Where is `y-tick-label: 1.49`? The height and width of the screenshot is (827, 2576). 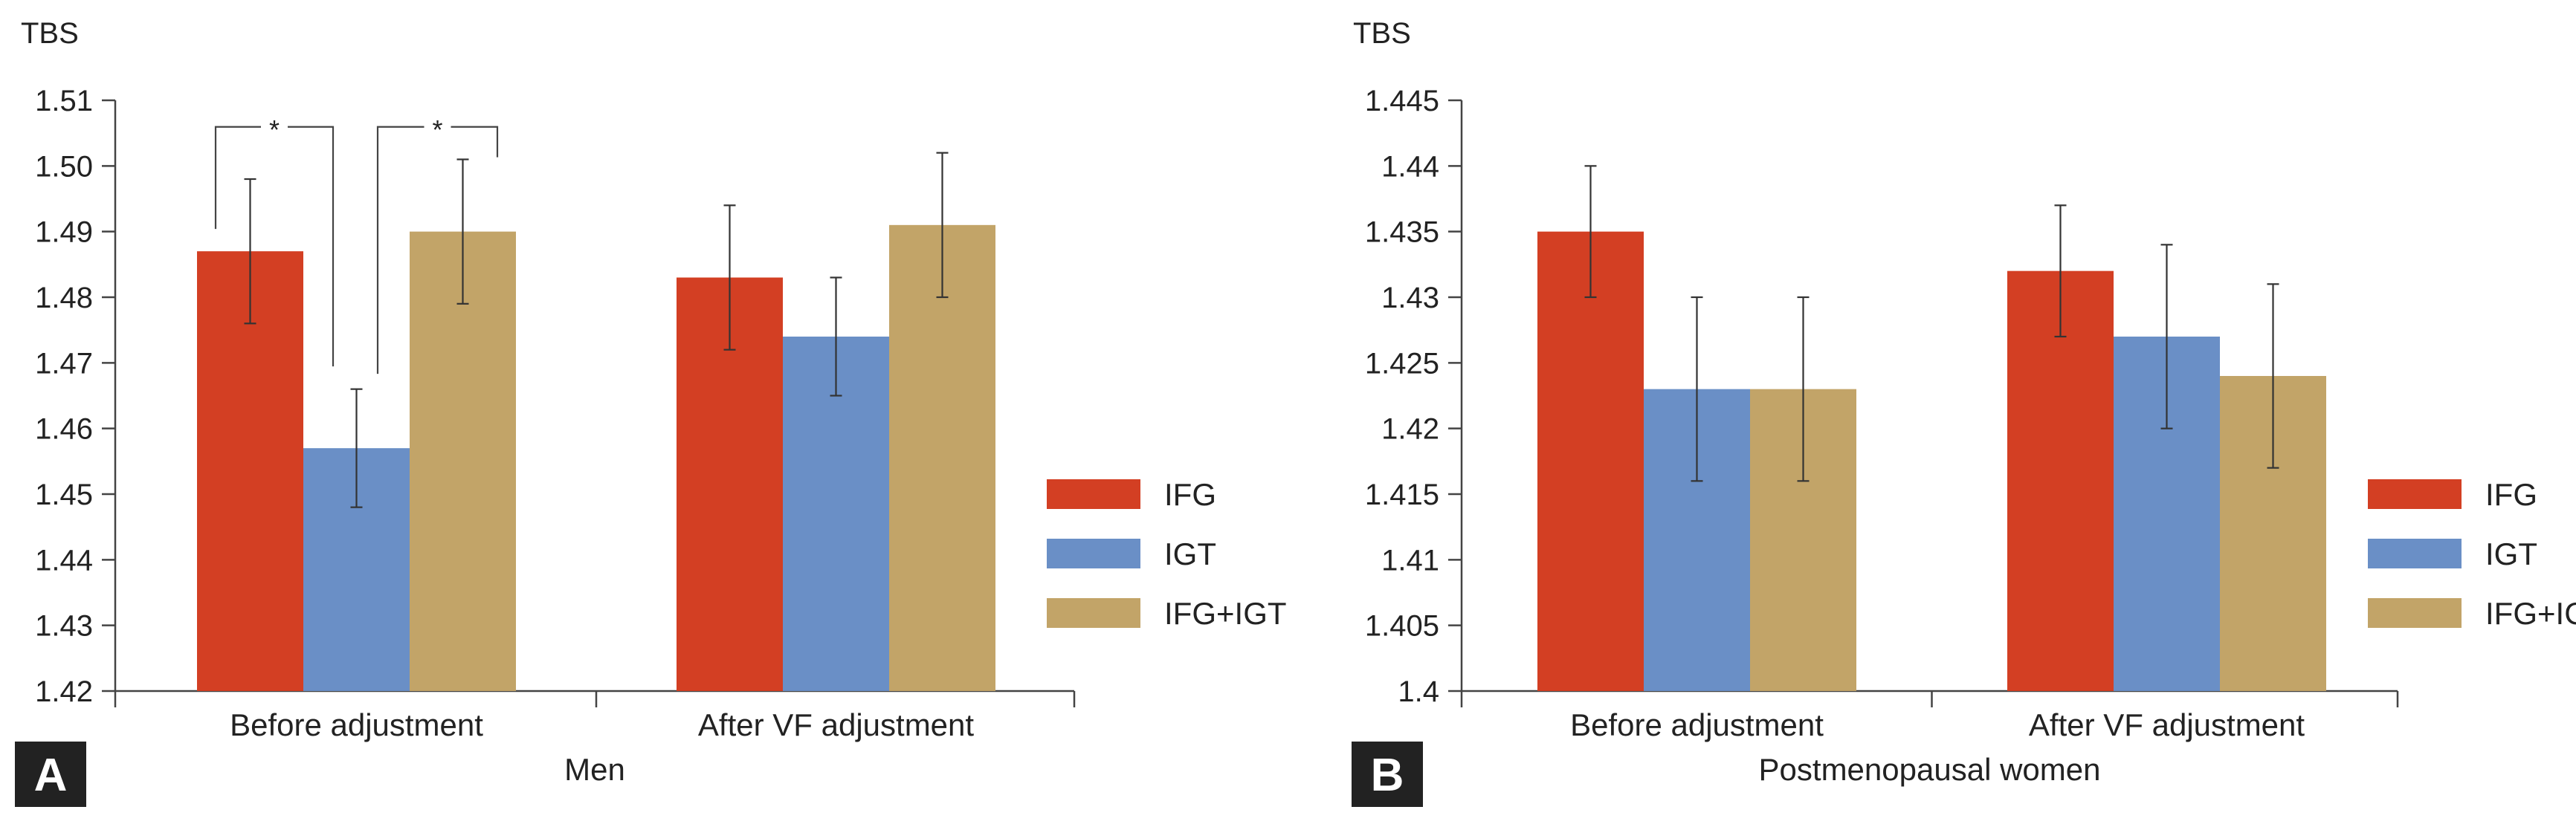
y-tick-label: 1.49 is located at coordinates (64, 232).